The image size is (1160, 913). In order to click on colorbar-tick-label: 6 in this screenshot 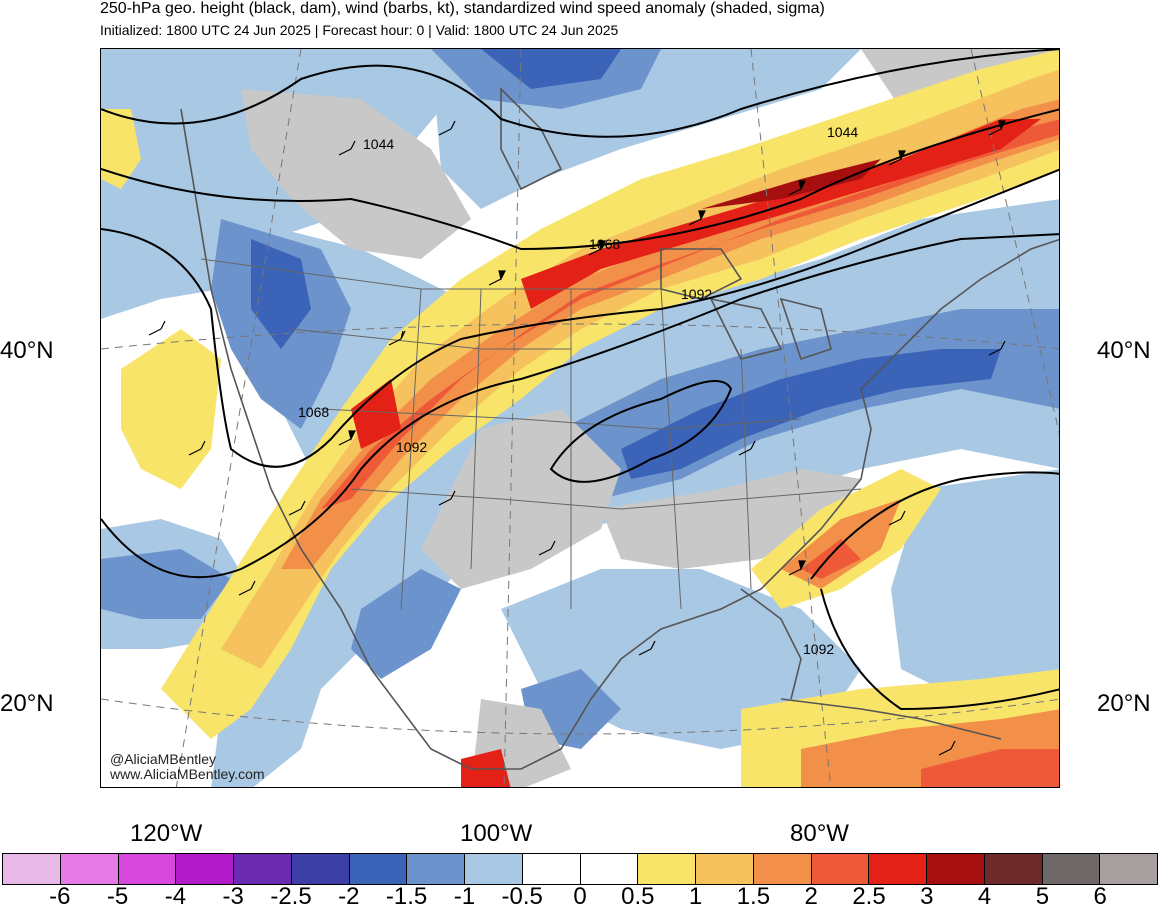, I will do `click(1100, 896)`.